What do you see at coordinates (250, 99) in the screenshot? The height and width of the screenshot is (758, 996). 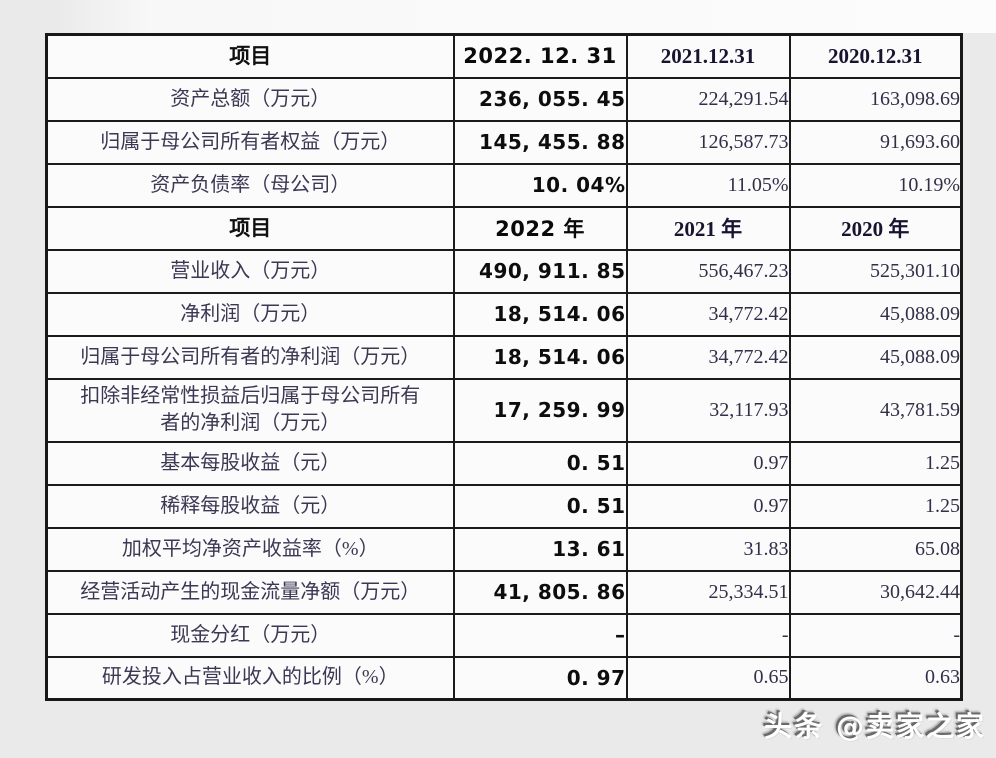 I see `row-label: 资产总额（万元）` at bounding box center [250, 99].